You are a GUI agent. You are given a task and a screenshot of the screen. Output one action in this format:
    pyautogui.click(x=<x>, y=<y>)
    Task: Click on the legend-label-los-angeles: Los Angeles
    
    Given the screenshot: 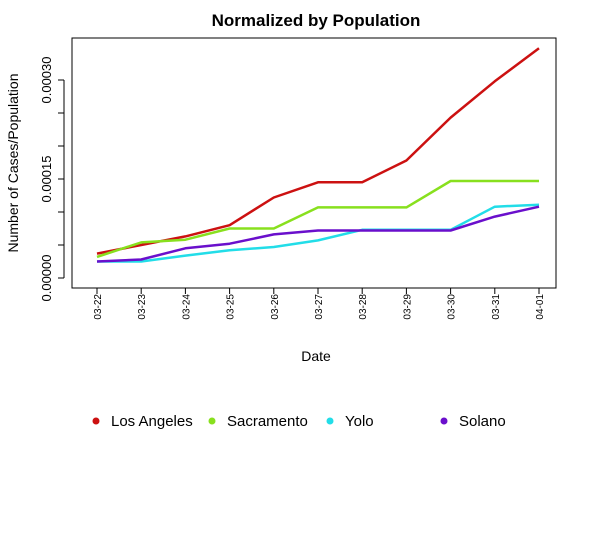 What is the action you would take?
    pyautogui.click(x=152, y=421)
    